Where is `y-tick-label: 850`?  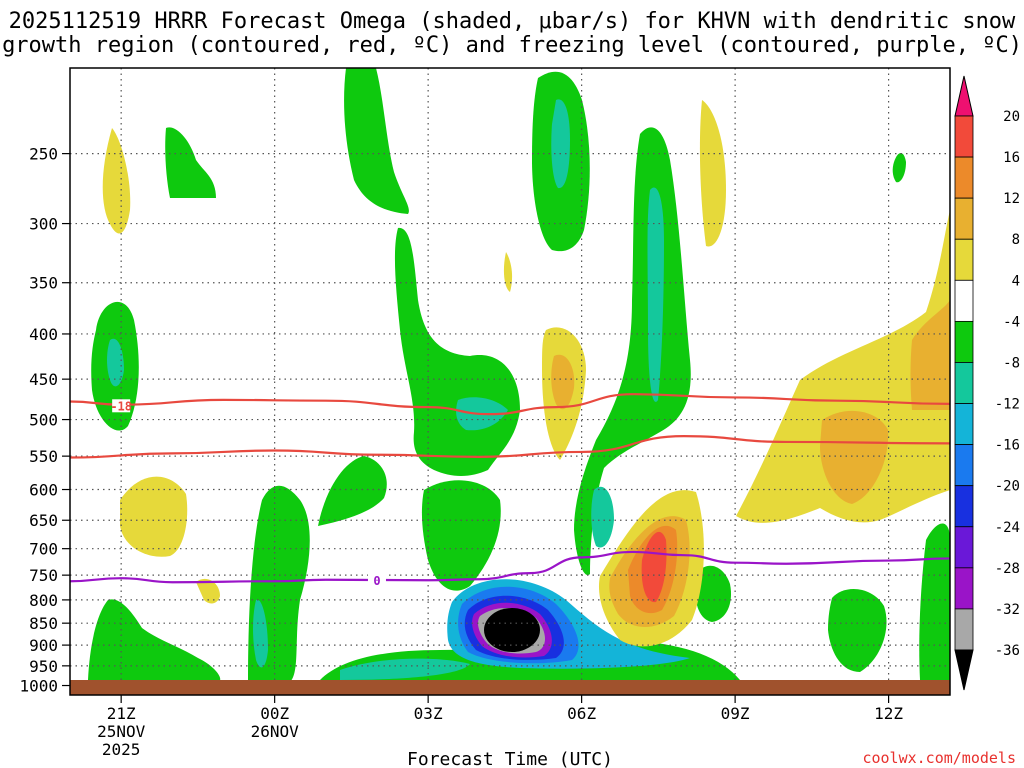
y-tick-label: 850 is located at coordinates (43, 623).